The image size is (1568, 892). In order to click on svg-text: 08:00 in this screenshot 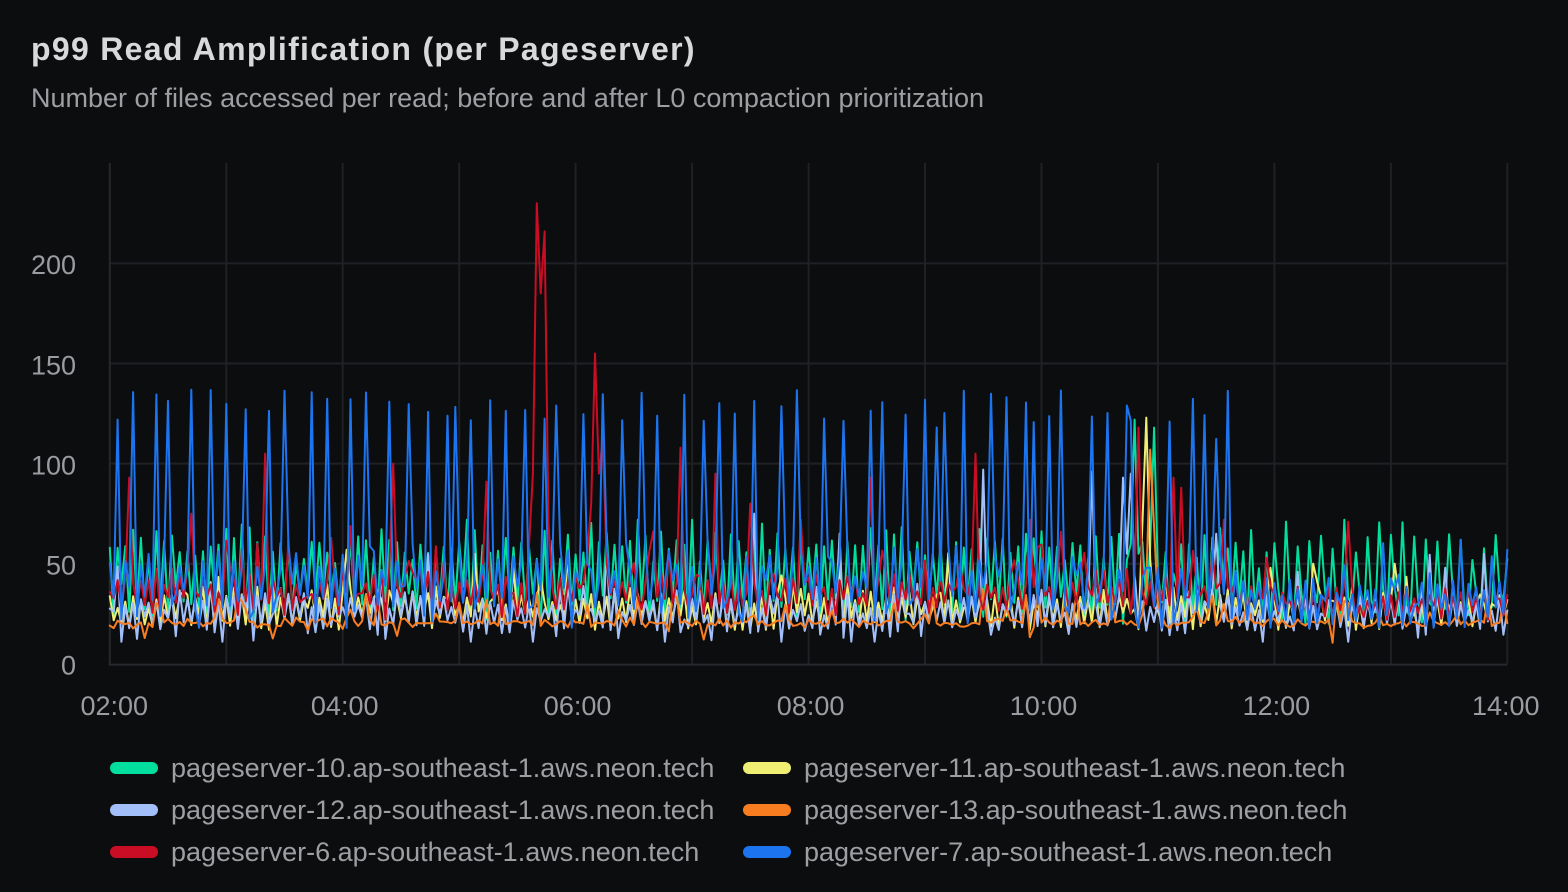, I will do `click(811, 706)`.